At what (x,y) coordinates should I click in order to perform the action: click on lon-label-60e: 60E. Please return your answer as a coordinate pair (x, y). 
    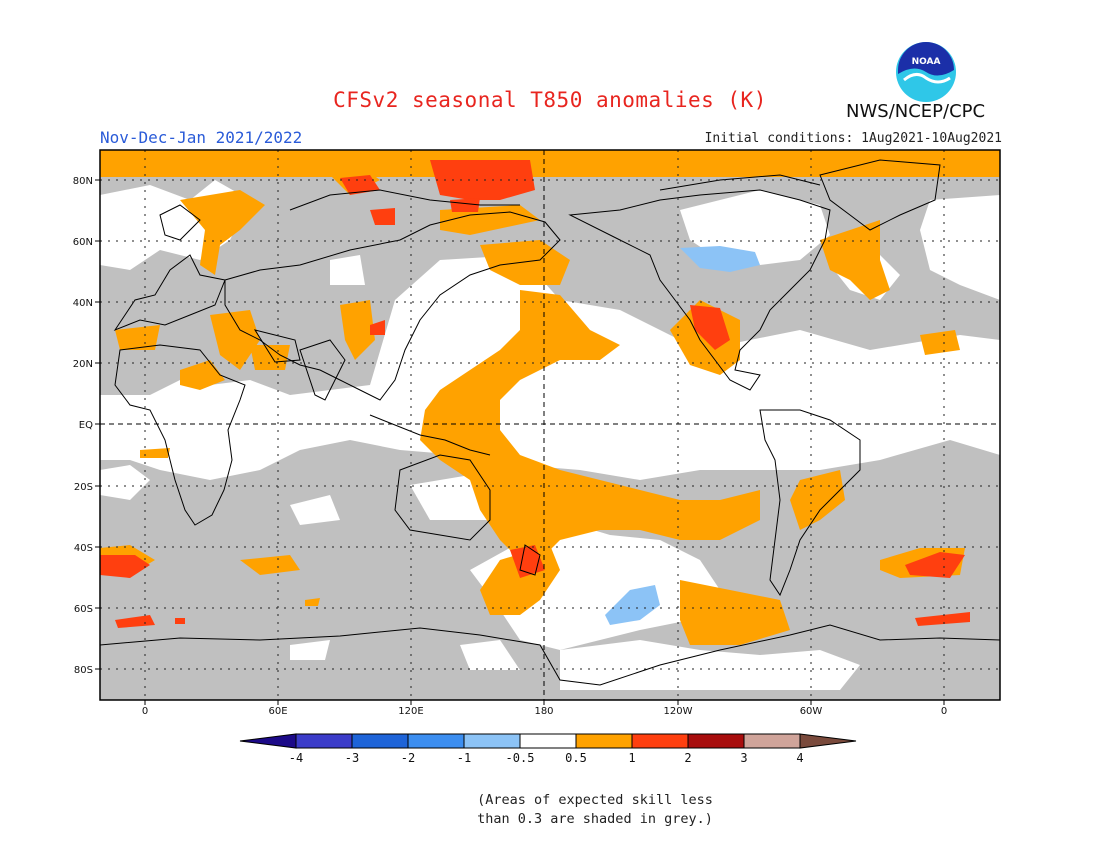
    Looking at the image, I should click on (277, 711).